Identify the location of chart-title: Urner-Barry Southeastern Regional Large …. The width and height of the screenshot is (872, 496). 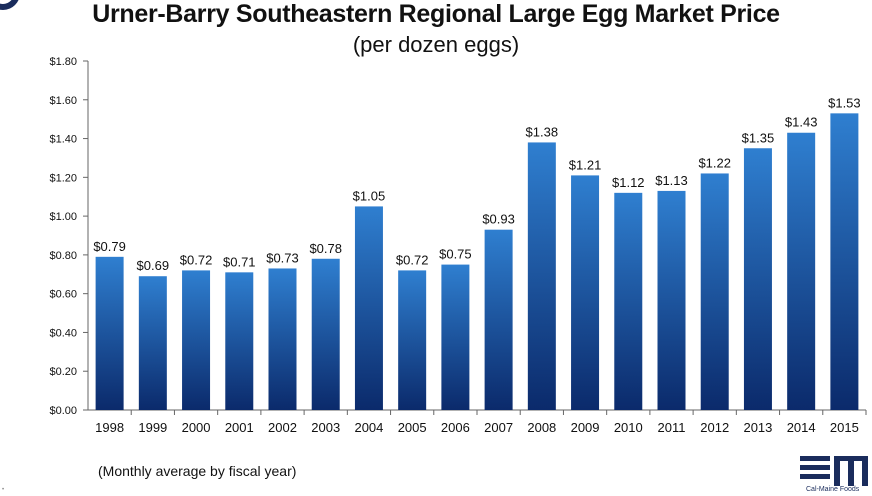
(436, 14).